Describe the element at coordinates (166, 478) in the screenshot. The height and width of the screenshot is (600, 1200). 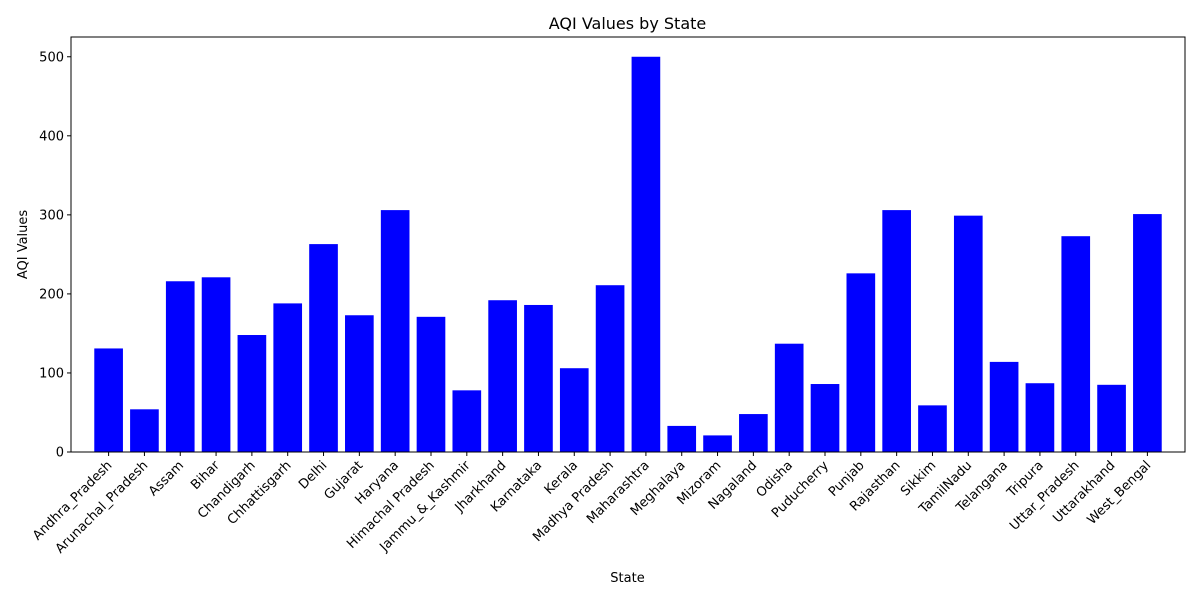
I see `x-tick-label: Assam` at that location.